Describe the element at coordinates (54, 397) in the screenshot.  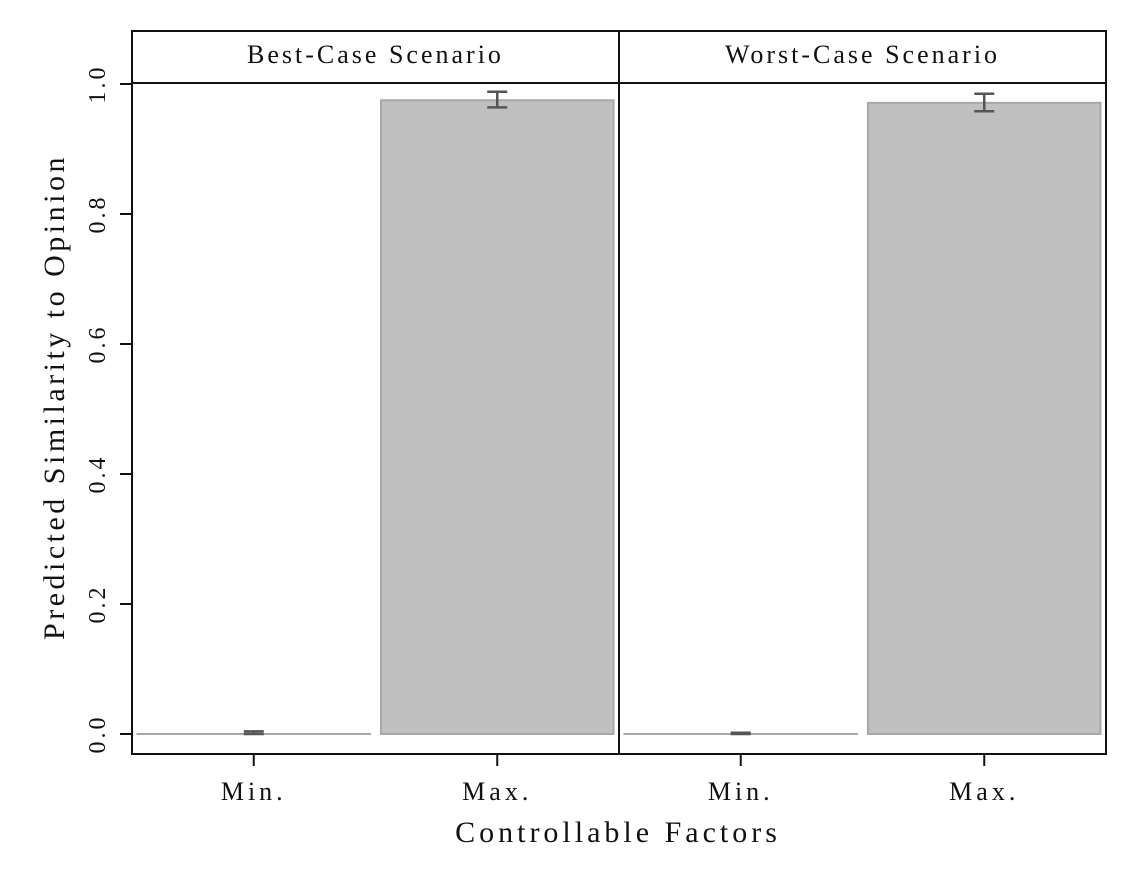
I see `y-axis-label: Predicted Similarity to Opinion` at that location.